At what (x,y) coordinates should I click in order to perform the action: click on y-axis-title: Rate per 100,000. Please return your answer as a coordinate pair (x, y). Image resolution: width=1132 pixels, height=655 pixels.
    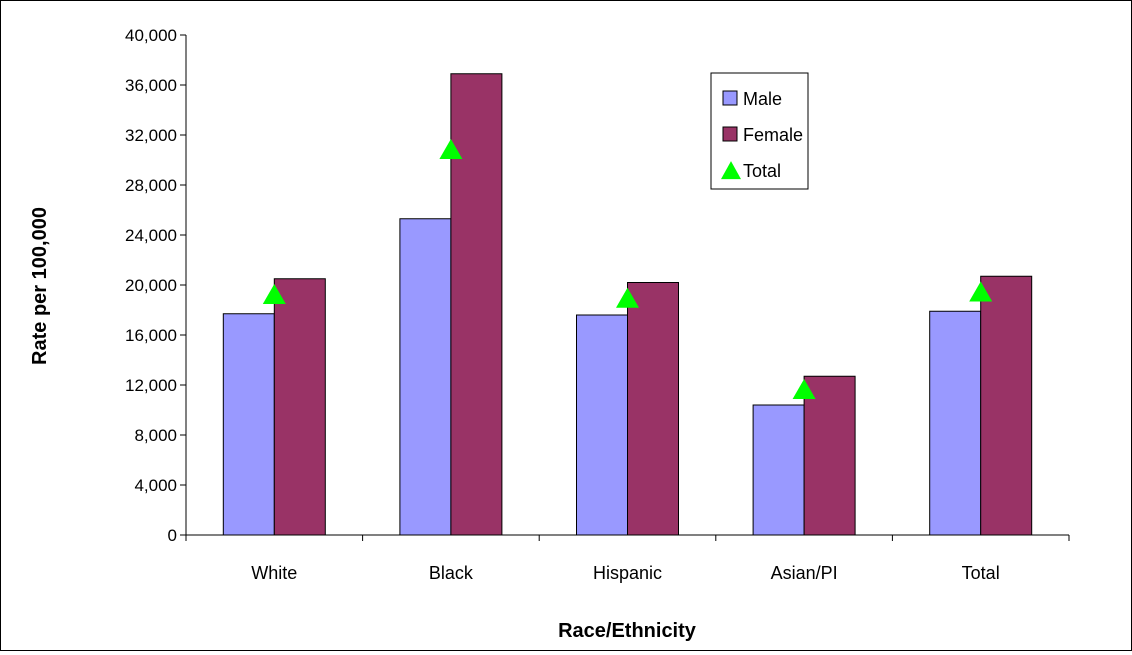
    Looking at the image, I should click on (40, 286).